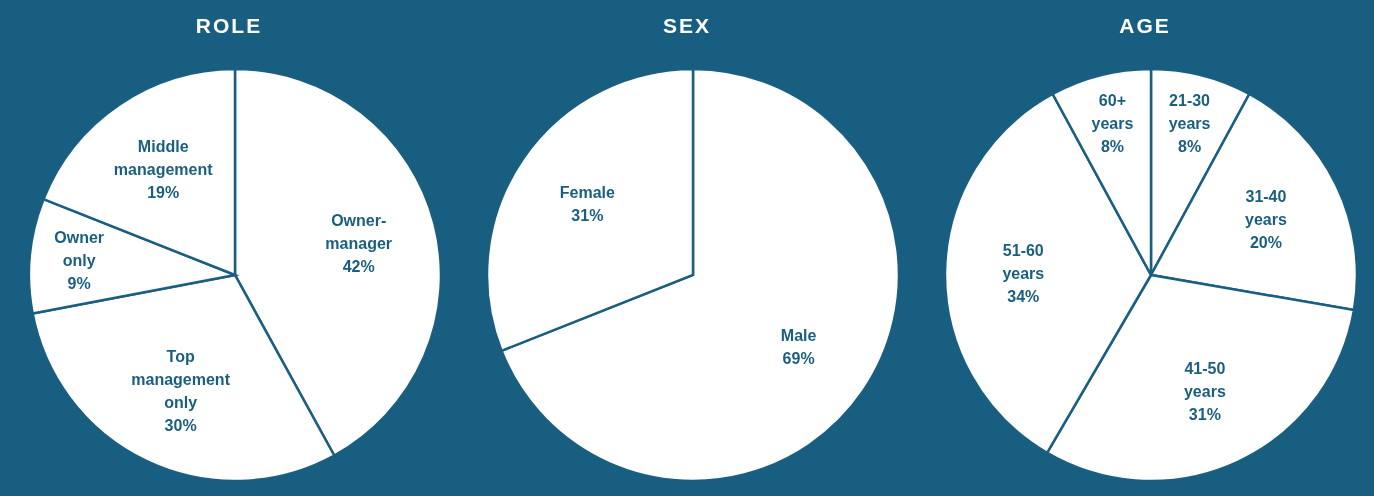  Describe the element at coordinates (1112, 111) in the screenshot. I see `slice-label: 60+ years` at that location.